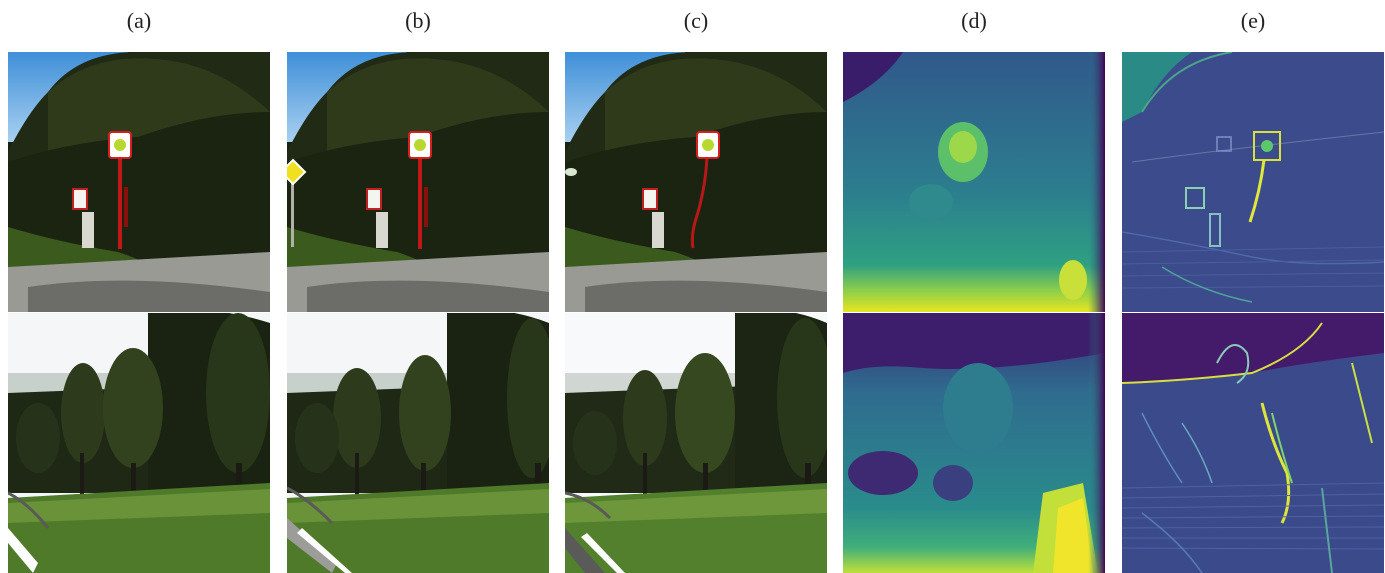  What do you see at coordinates (974, 443) in the screenshot?
I see `depth-map-d-bottom` at bounding box center [974, 443].